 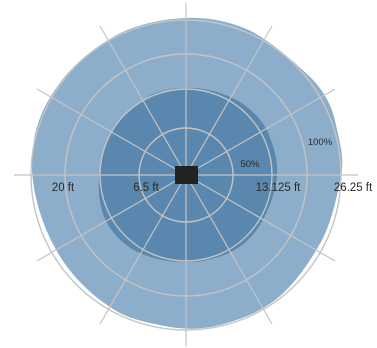 I want to click on distance-label-26-25ft: 26.25 ft, so click(x=353, y=188).